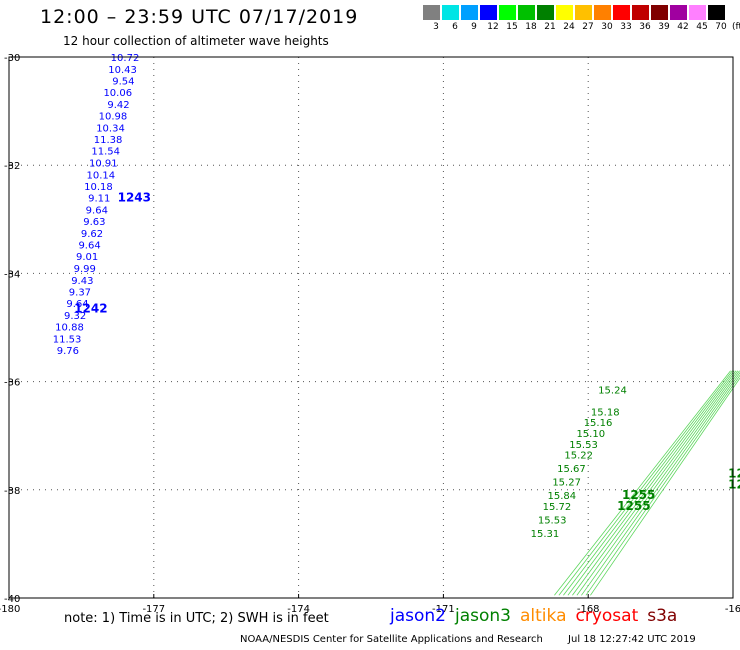 Image resolution: width=740 pixels, height=650 pixels. Describe the element at coordinates (12, 599) in the screenshot. I see `y-tick-label: -40` at that location.